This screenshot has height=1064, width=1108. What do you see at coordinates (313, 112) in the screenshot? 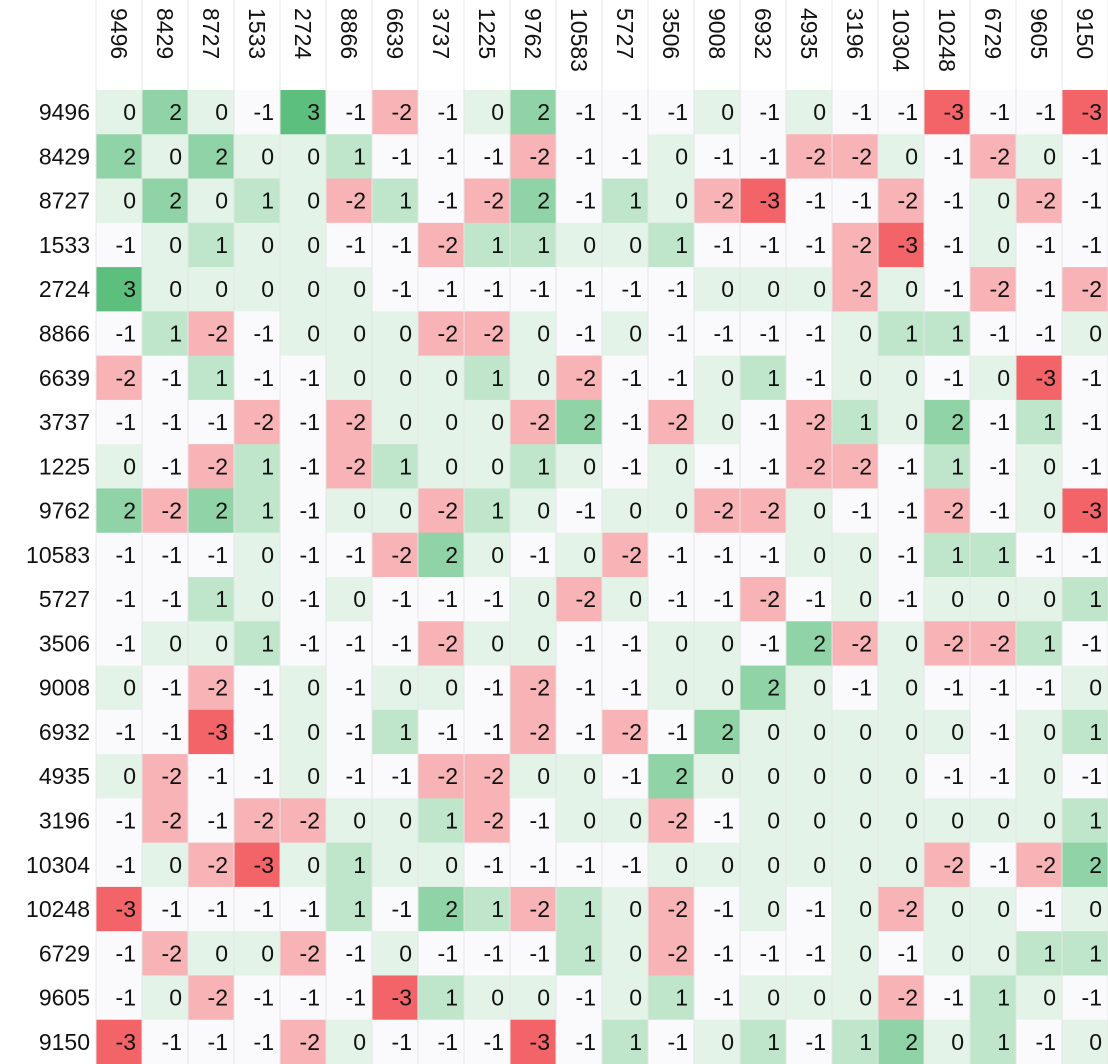
I see `cell-value-label: 3` at bounding box center [313, 112].